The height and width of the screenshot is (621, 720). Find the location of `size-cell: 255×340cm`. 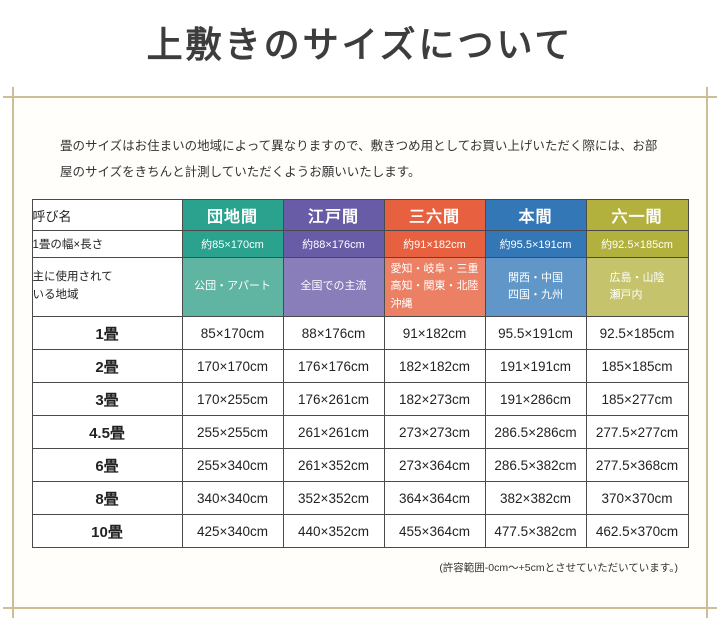

size-cell: 255×340cm is located at coordinates (232, 465).